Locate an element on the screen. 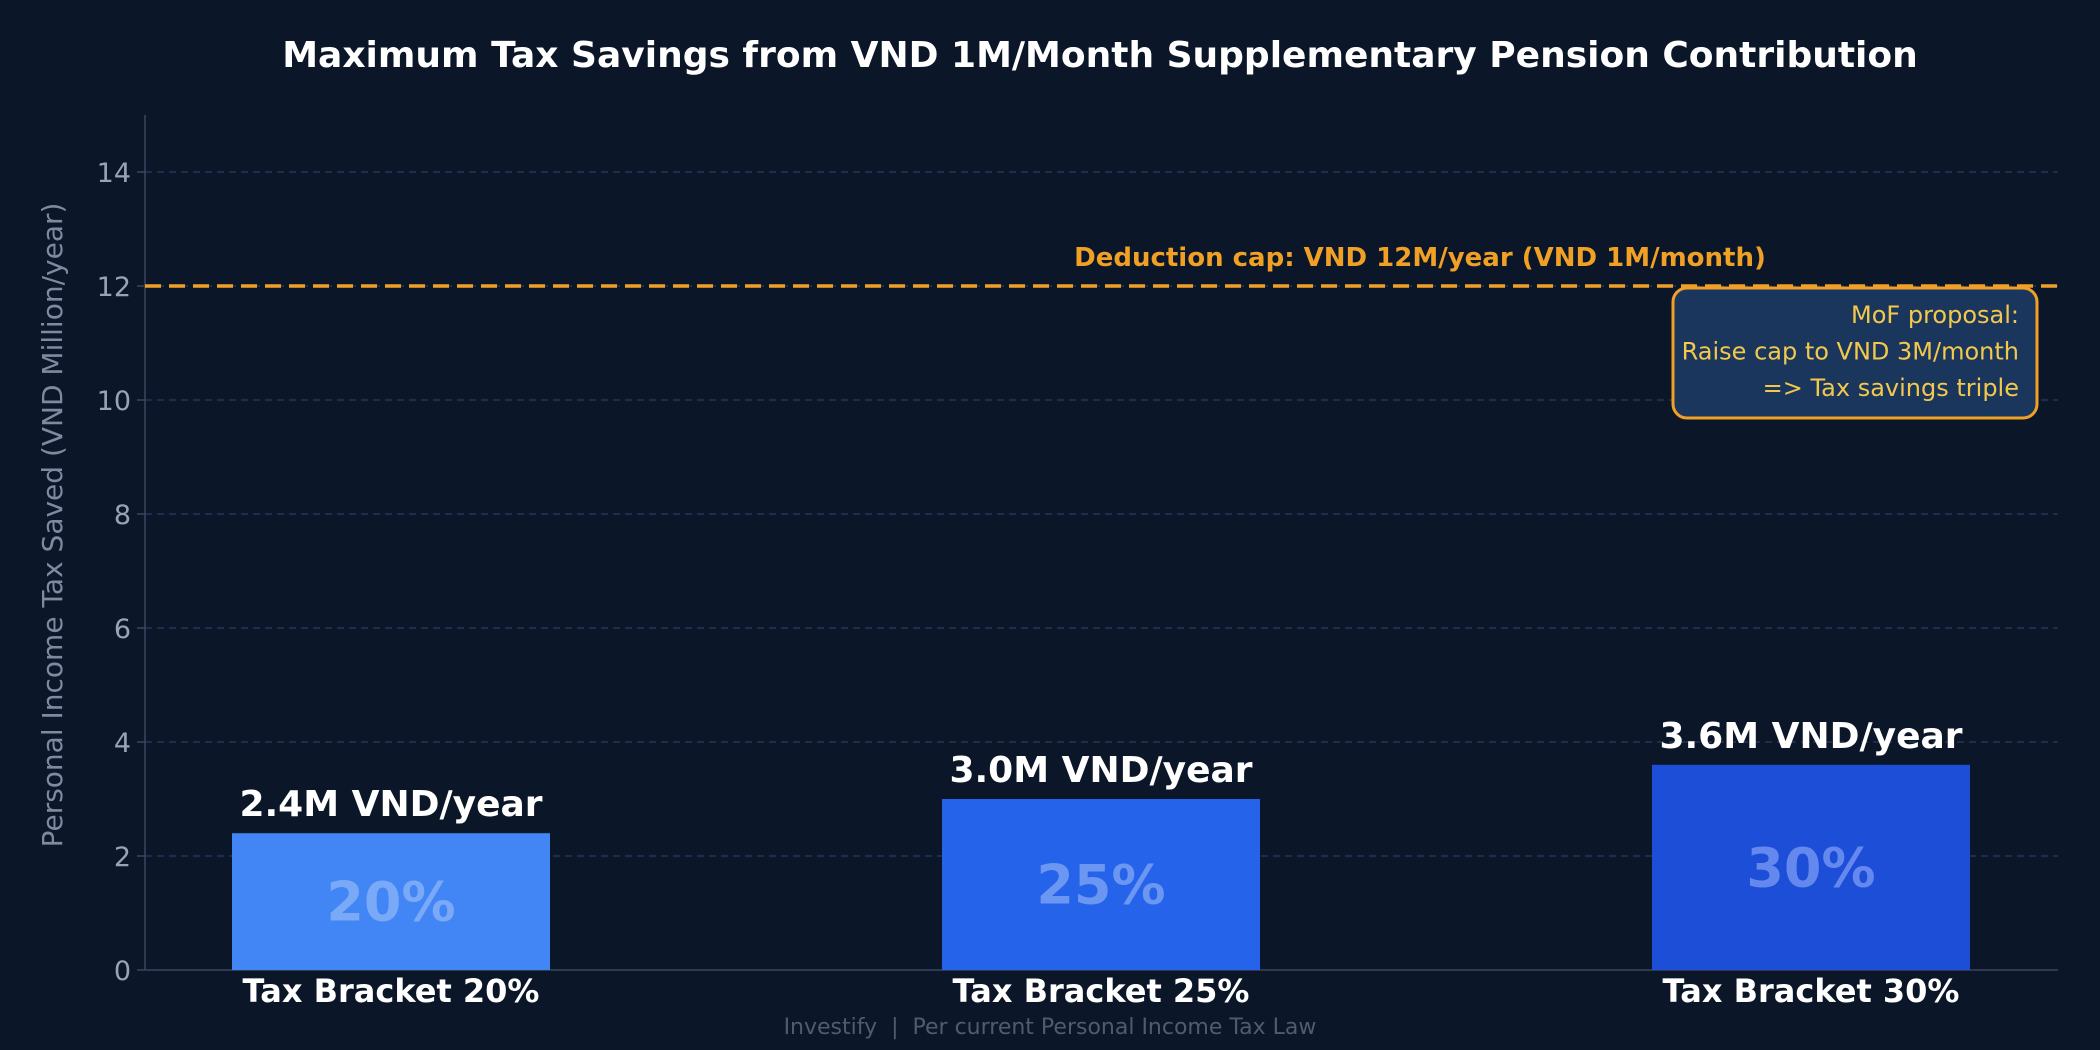  y-tick-label: 2 is located at coordinates (122, 857).